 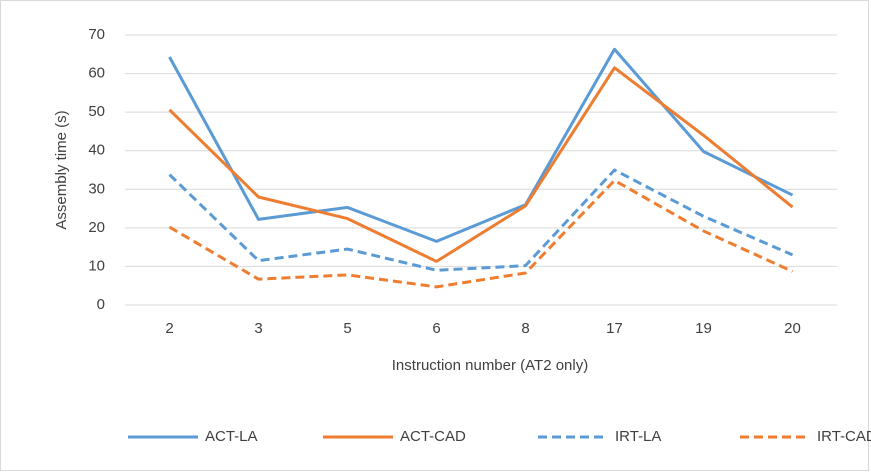 I want to click on legend-label: ACT-LA, so click(x=231, y=436).